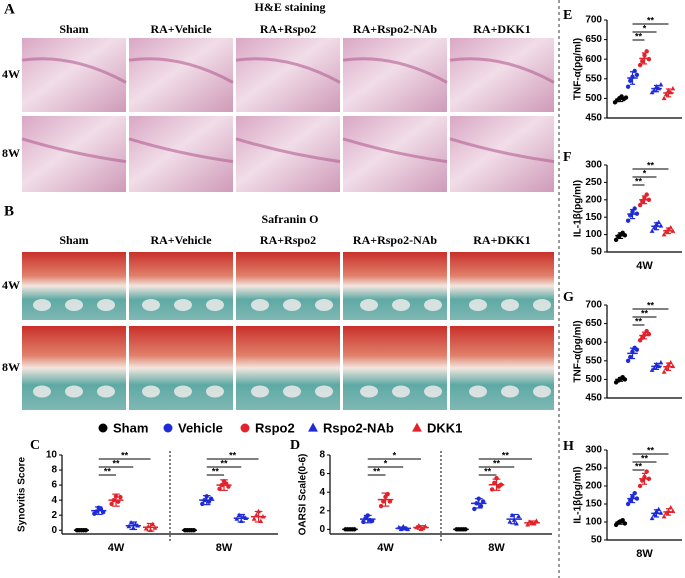 This screenshot has width=685, height=578. I want to click on column-header: Sham, so click(73, 240).